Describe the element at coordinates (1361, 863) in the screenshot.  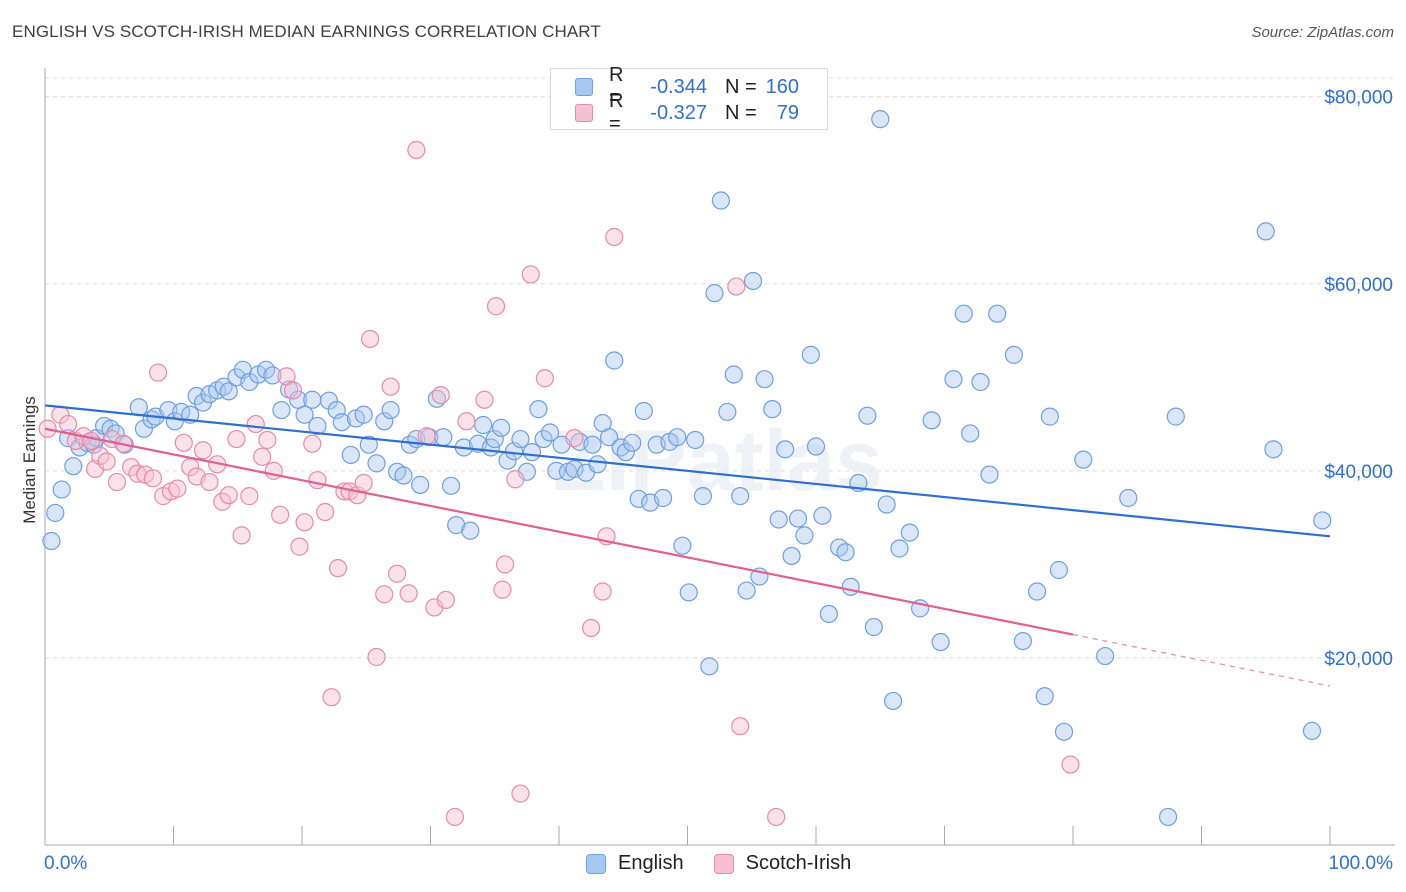
I see `x-tick-label-right: 100.0%` at that location.